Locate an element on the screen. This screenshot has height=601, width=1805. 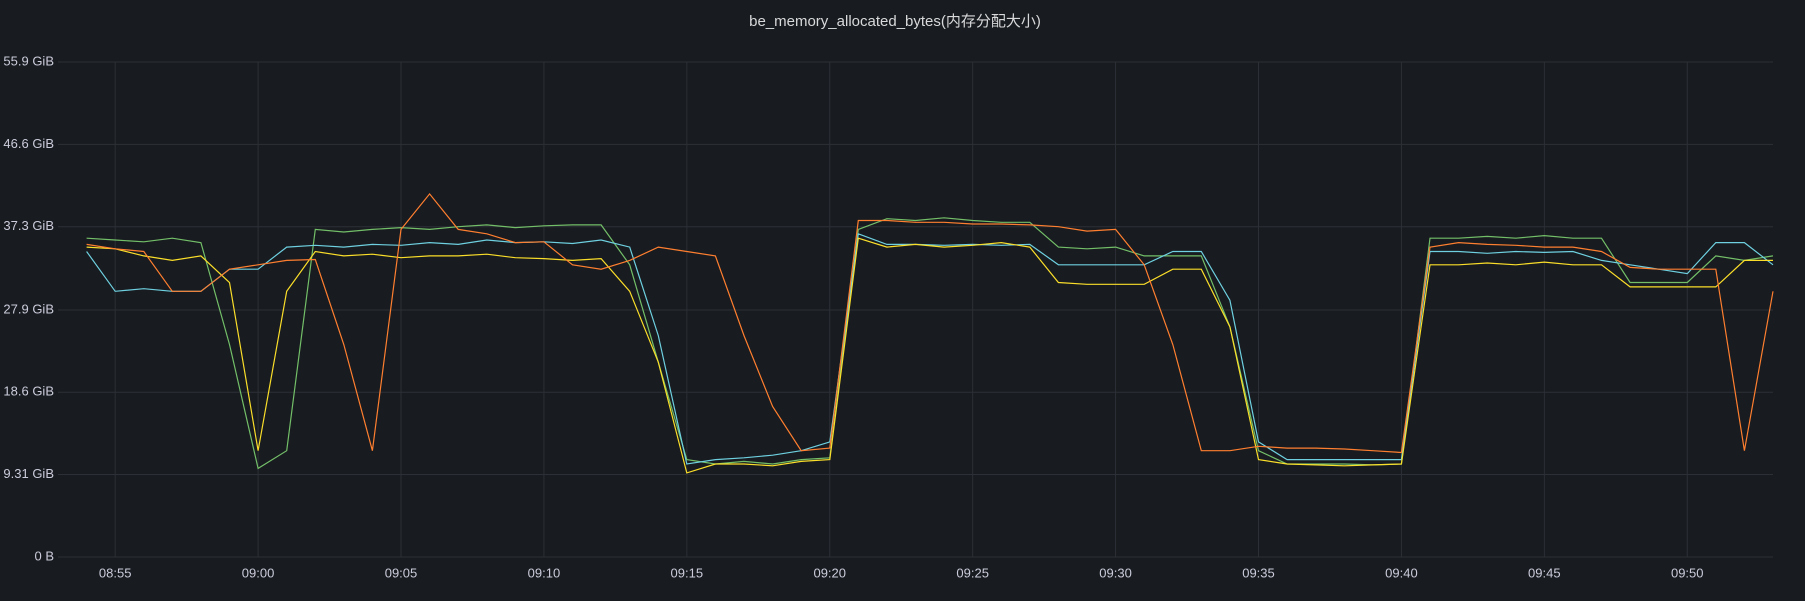
x-tick-label: 09:15 is located at coordinates (687, 572).